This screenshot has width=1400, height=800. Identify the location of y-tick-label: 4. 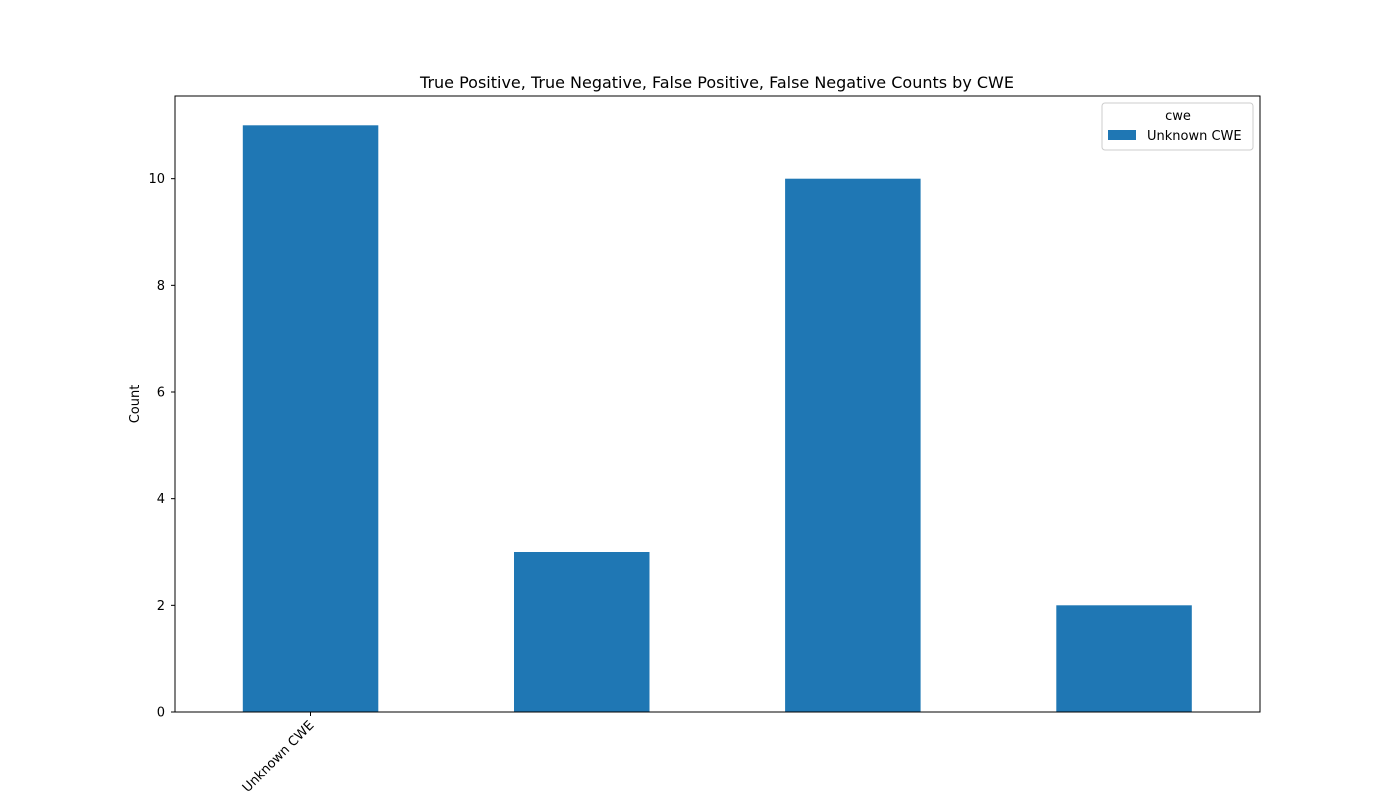
(161, 499).